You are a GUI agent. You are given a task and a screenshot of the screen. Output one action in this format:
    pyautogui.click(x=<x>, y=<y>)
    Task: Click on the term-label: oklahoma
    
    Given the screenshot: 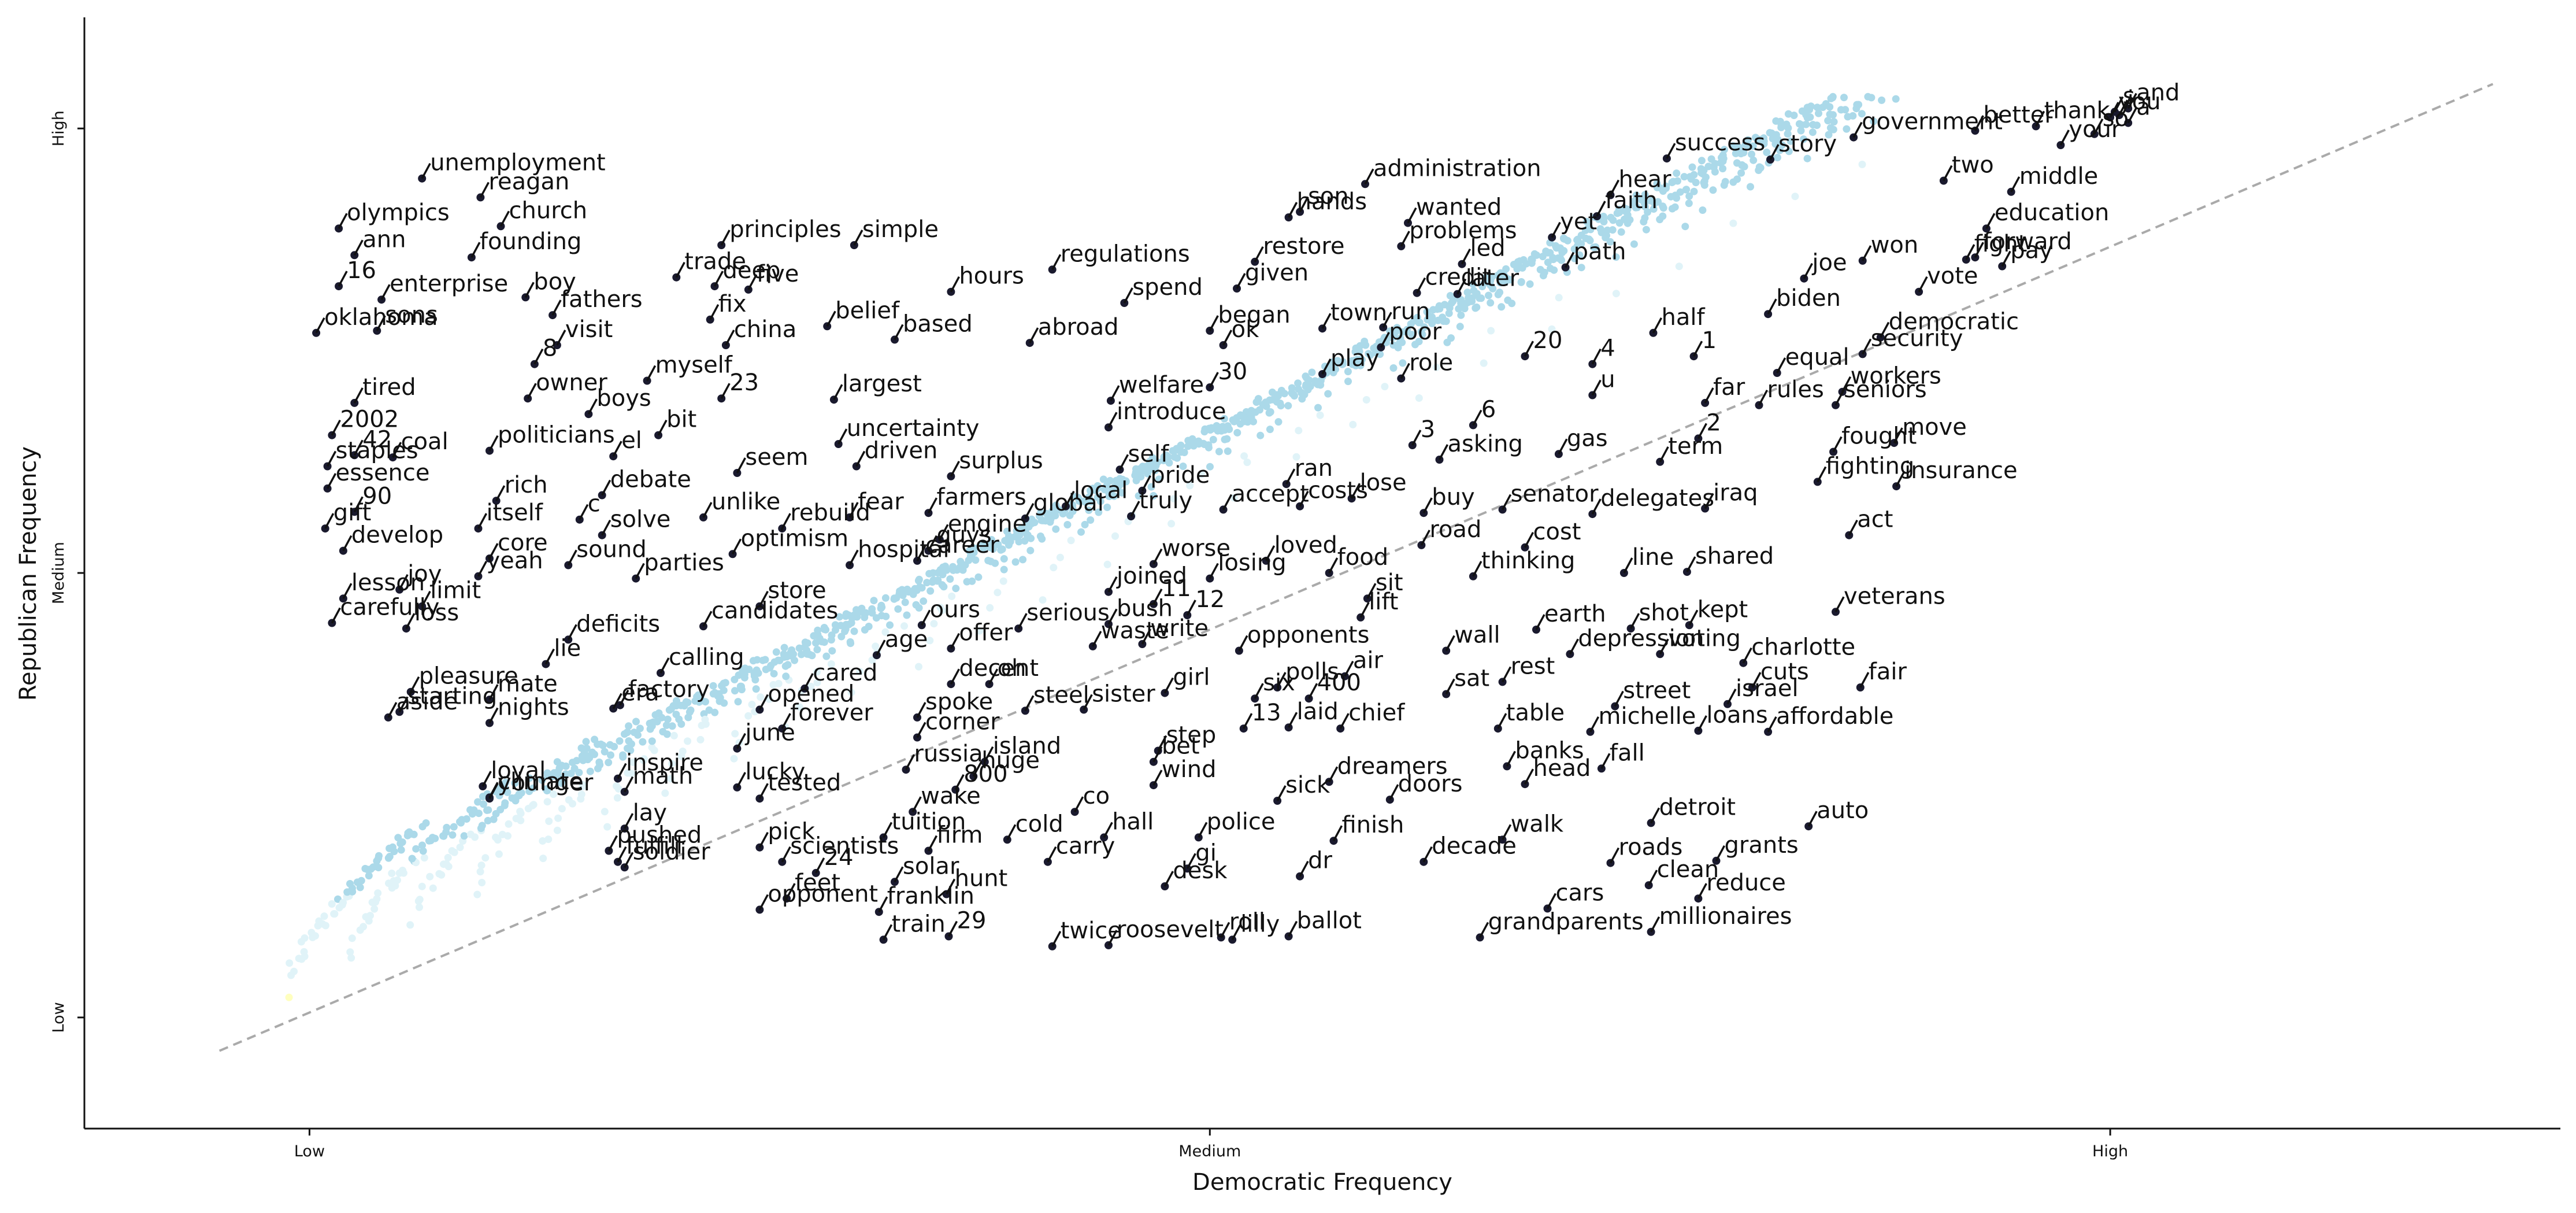 What is the action you would take?
    pyautogui.click(x=381, y=317)
    